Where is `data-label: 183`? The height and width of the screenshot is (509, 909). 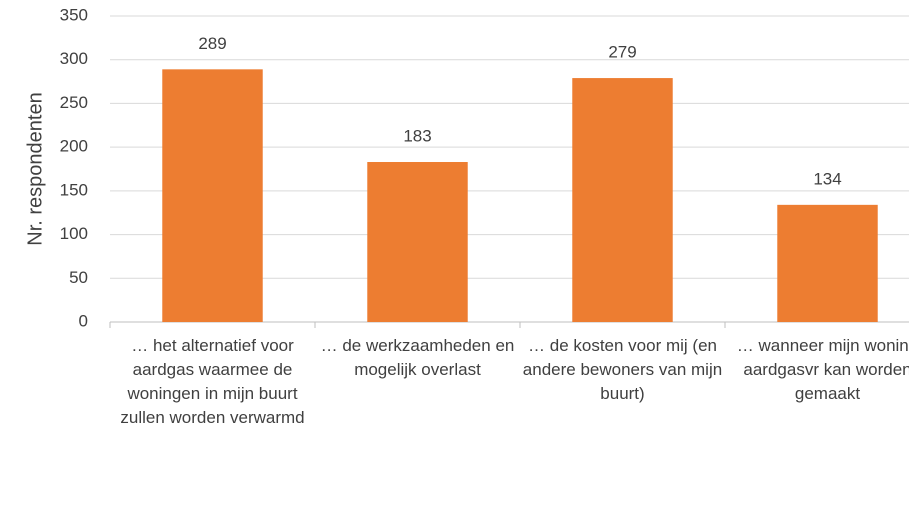 data-label: 183 is located at coordinates (417, 135).